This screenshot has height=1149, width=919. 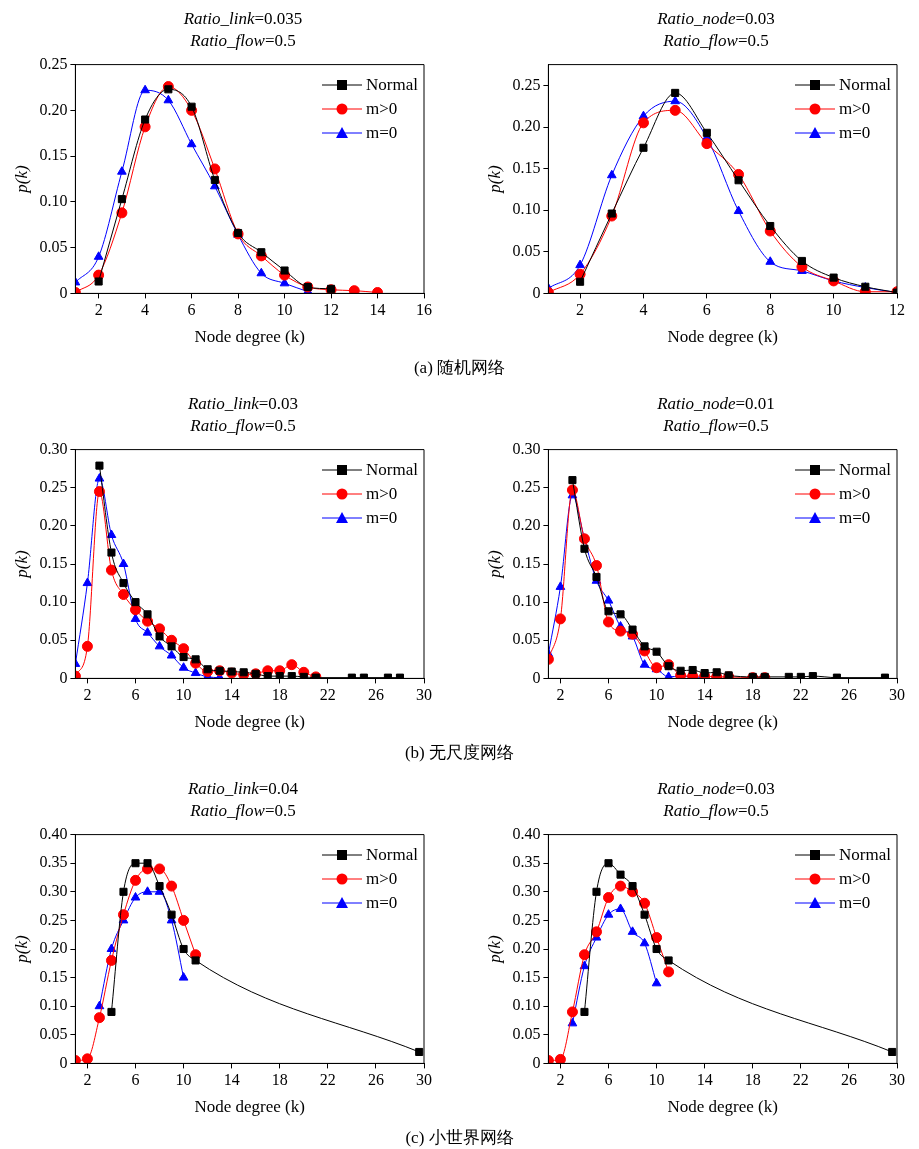 I want to click on text: (c) 小世界网络, so click(x=459, y=1138).